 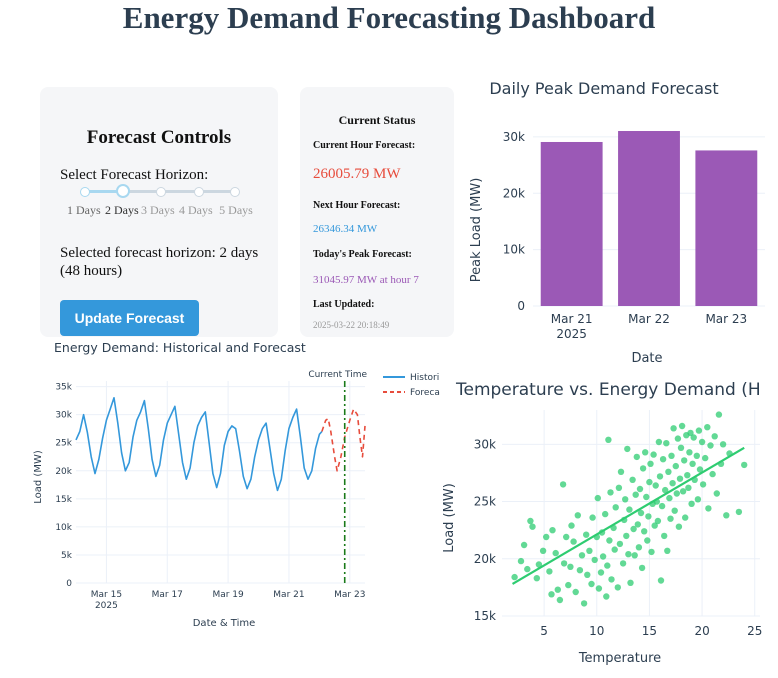 What do you see at coordinates (158, 210) in the screenshot?
I see `slider-mark-3: 3 Days` at bounding box center [158, 210].